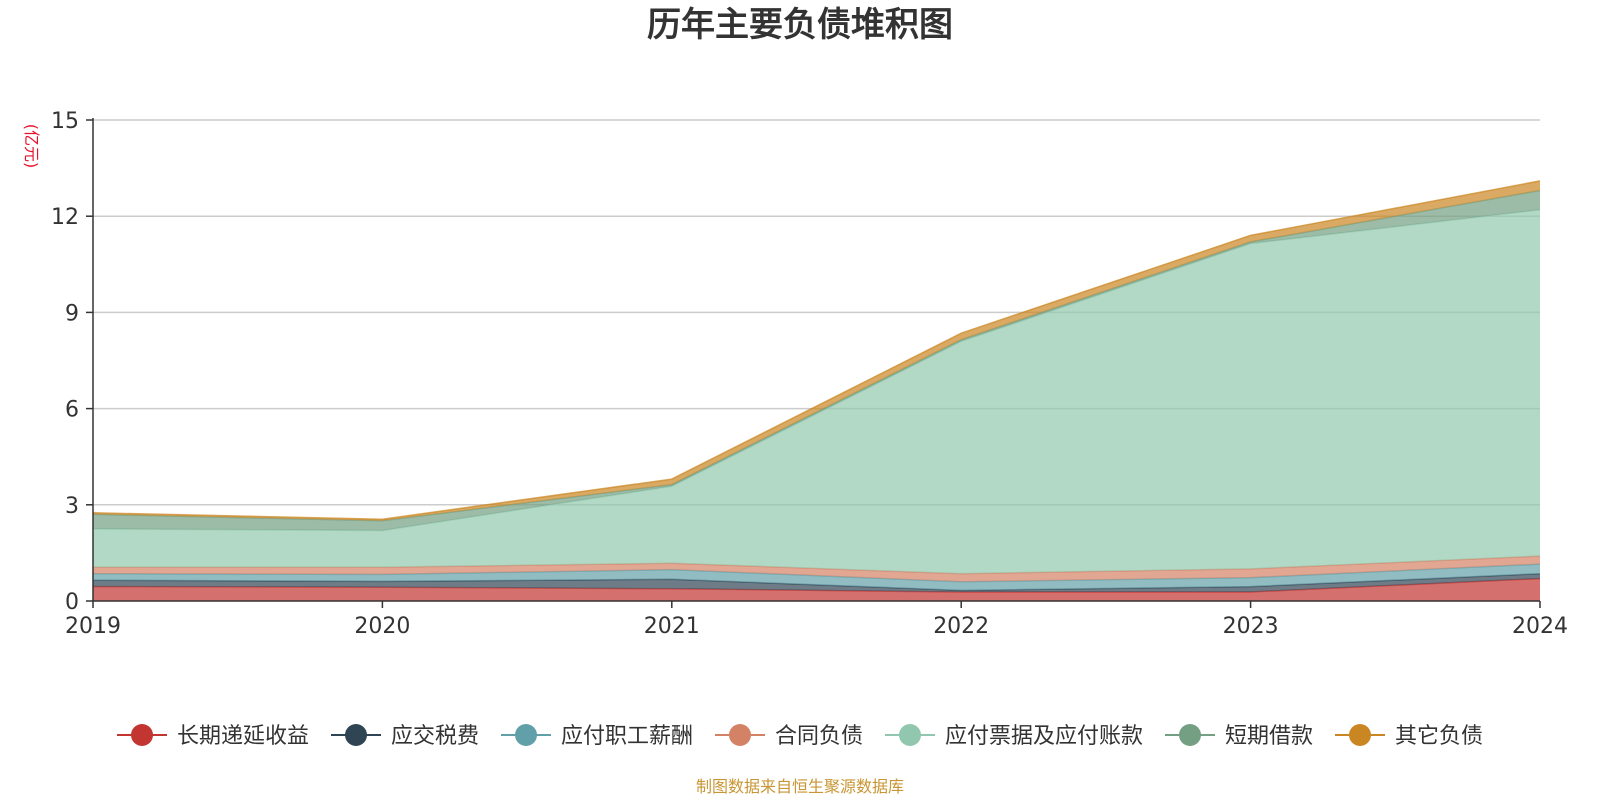 This screenshot has width=1600, height=800. What do you see at coordinates (93, 626) in the screenshot?
I see `x-tick-label: 2019` at bounding box center [93, 626].